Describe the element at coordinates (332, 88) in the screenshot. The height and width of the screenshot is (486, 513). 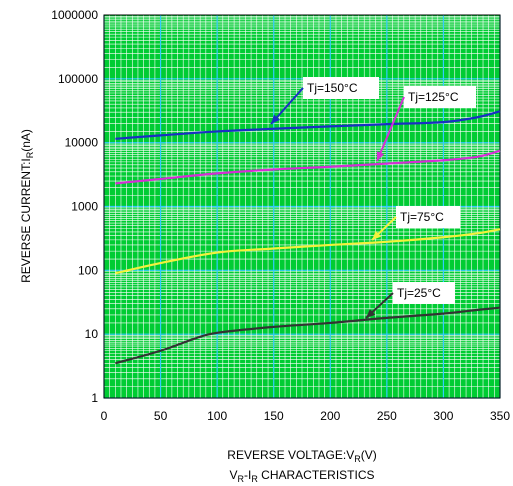
I see `annotation-label: Tj=150°C` at that location.